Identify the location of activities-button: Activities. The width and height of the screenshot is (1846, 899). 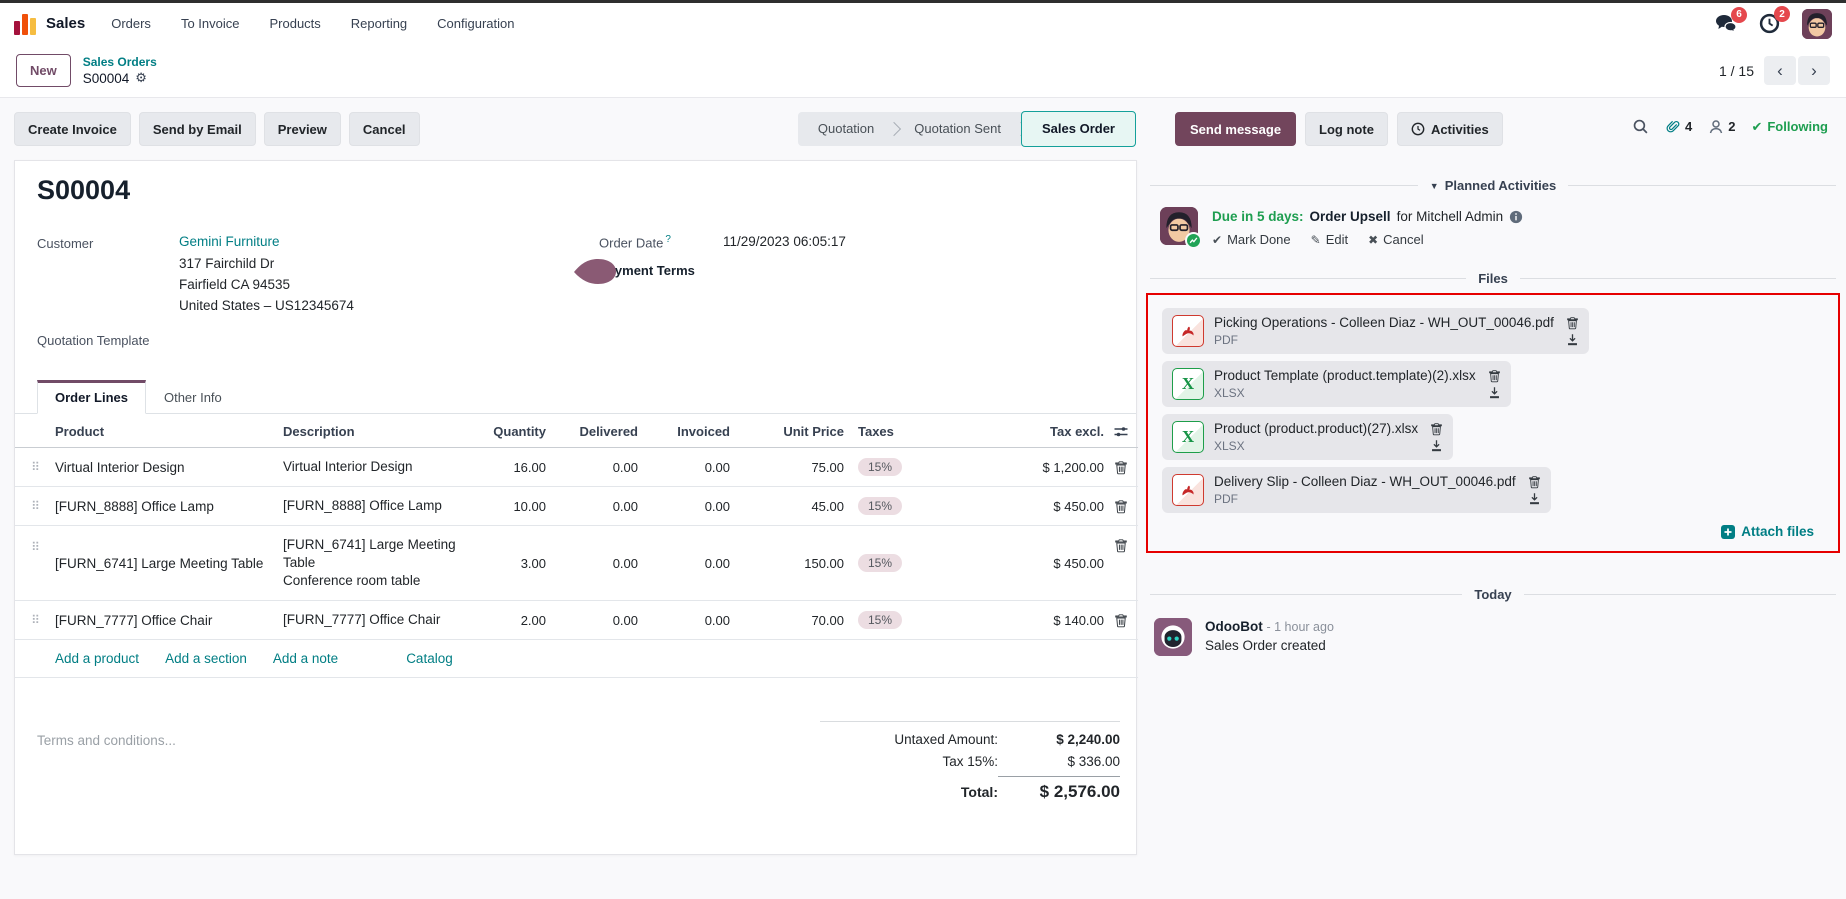
(1449, 129).